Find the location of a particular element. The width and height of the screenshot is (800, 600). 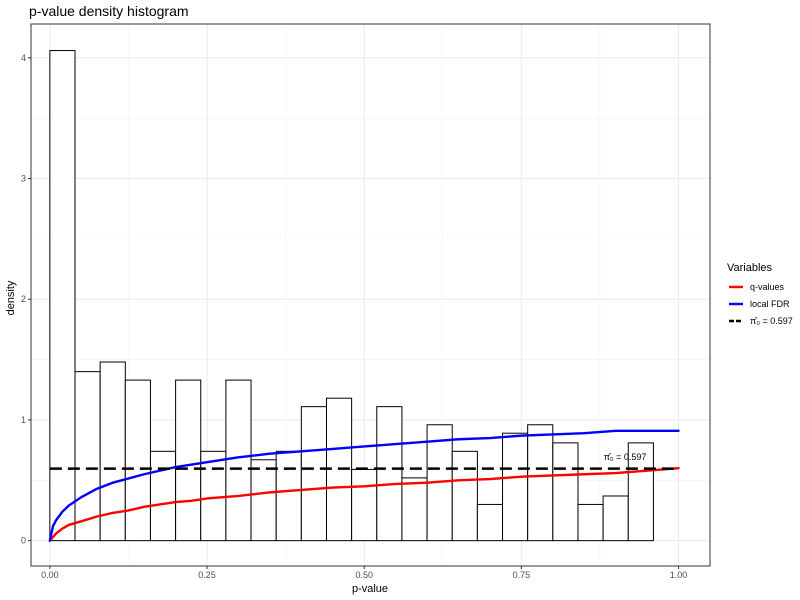

legend-label: q-values is located at coordinates (767, 287).